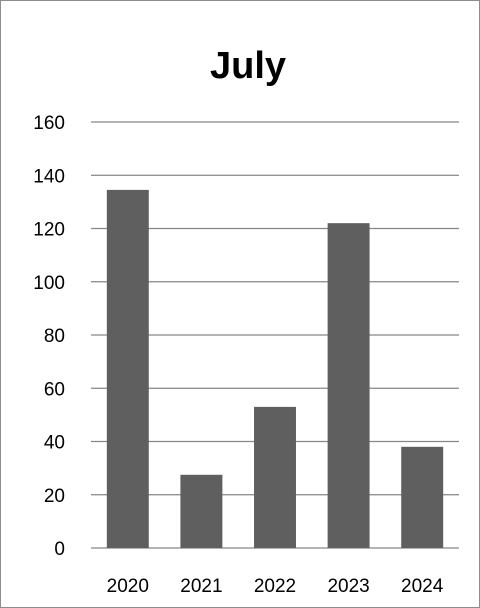  Describe the element at coordinates (348, 586) in the screenshot. I see `x-tick-label: 2023` at that location.